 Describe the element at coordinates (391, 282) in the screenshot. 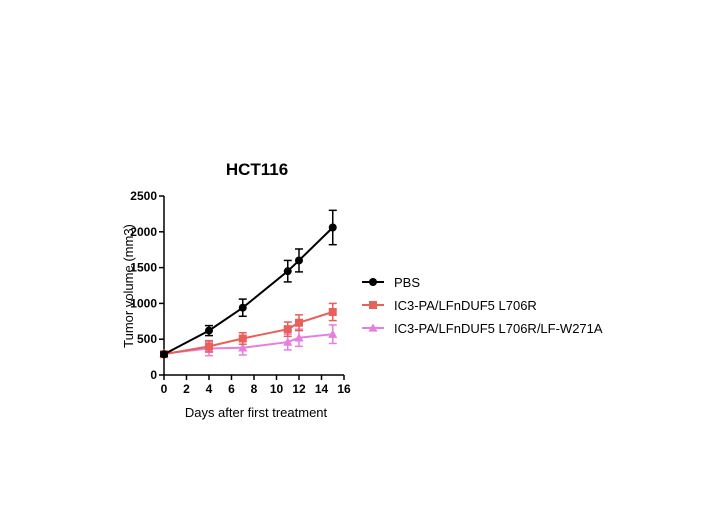

I see `legend-entry: PBS` at that location.